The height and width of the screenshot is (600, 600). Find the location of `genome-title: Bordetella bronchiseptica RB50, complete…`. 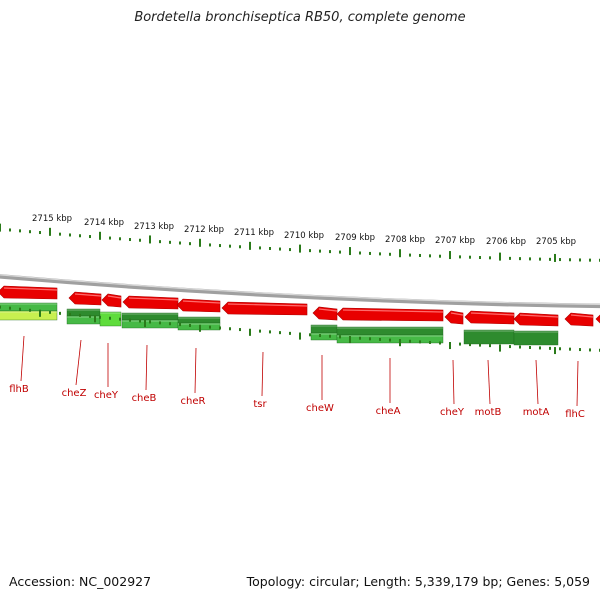

genome-title: Bordetella bronchiseptica RB50, complete… is located at coordinates (300, 17).